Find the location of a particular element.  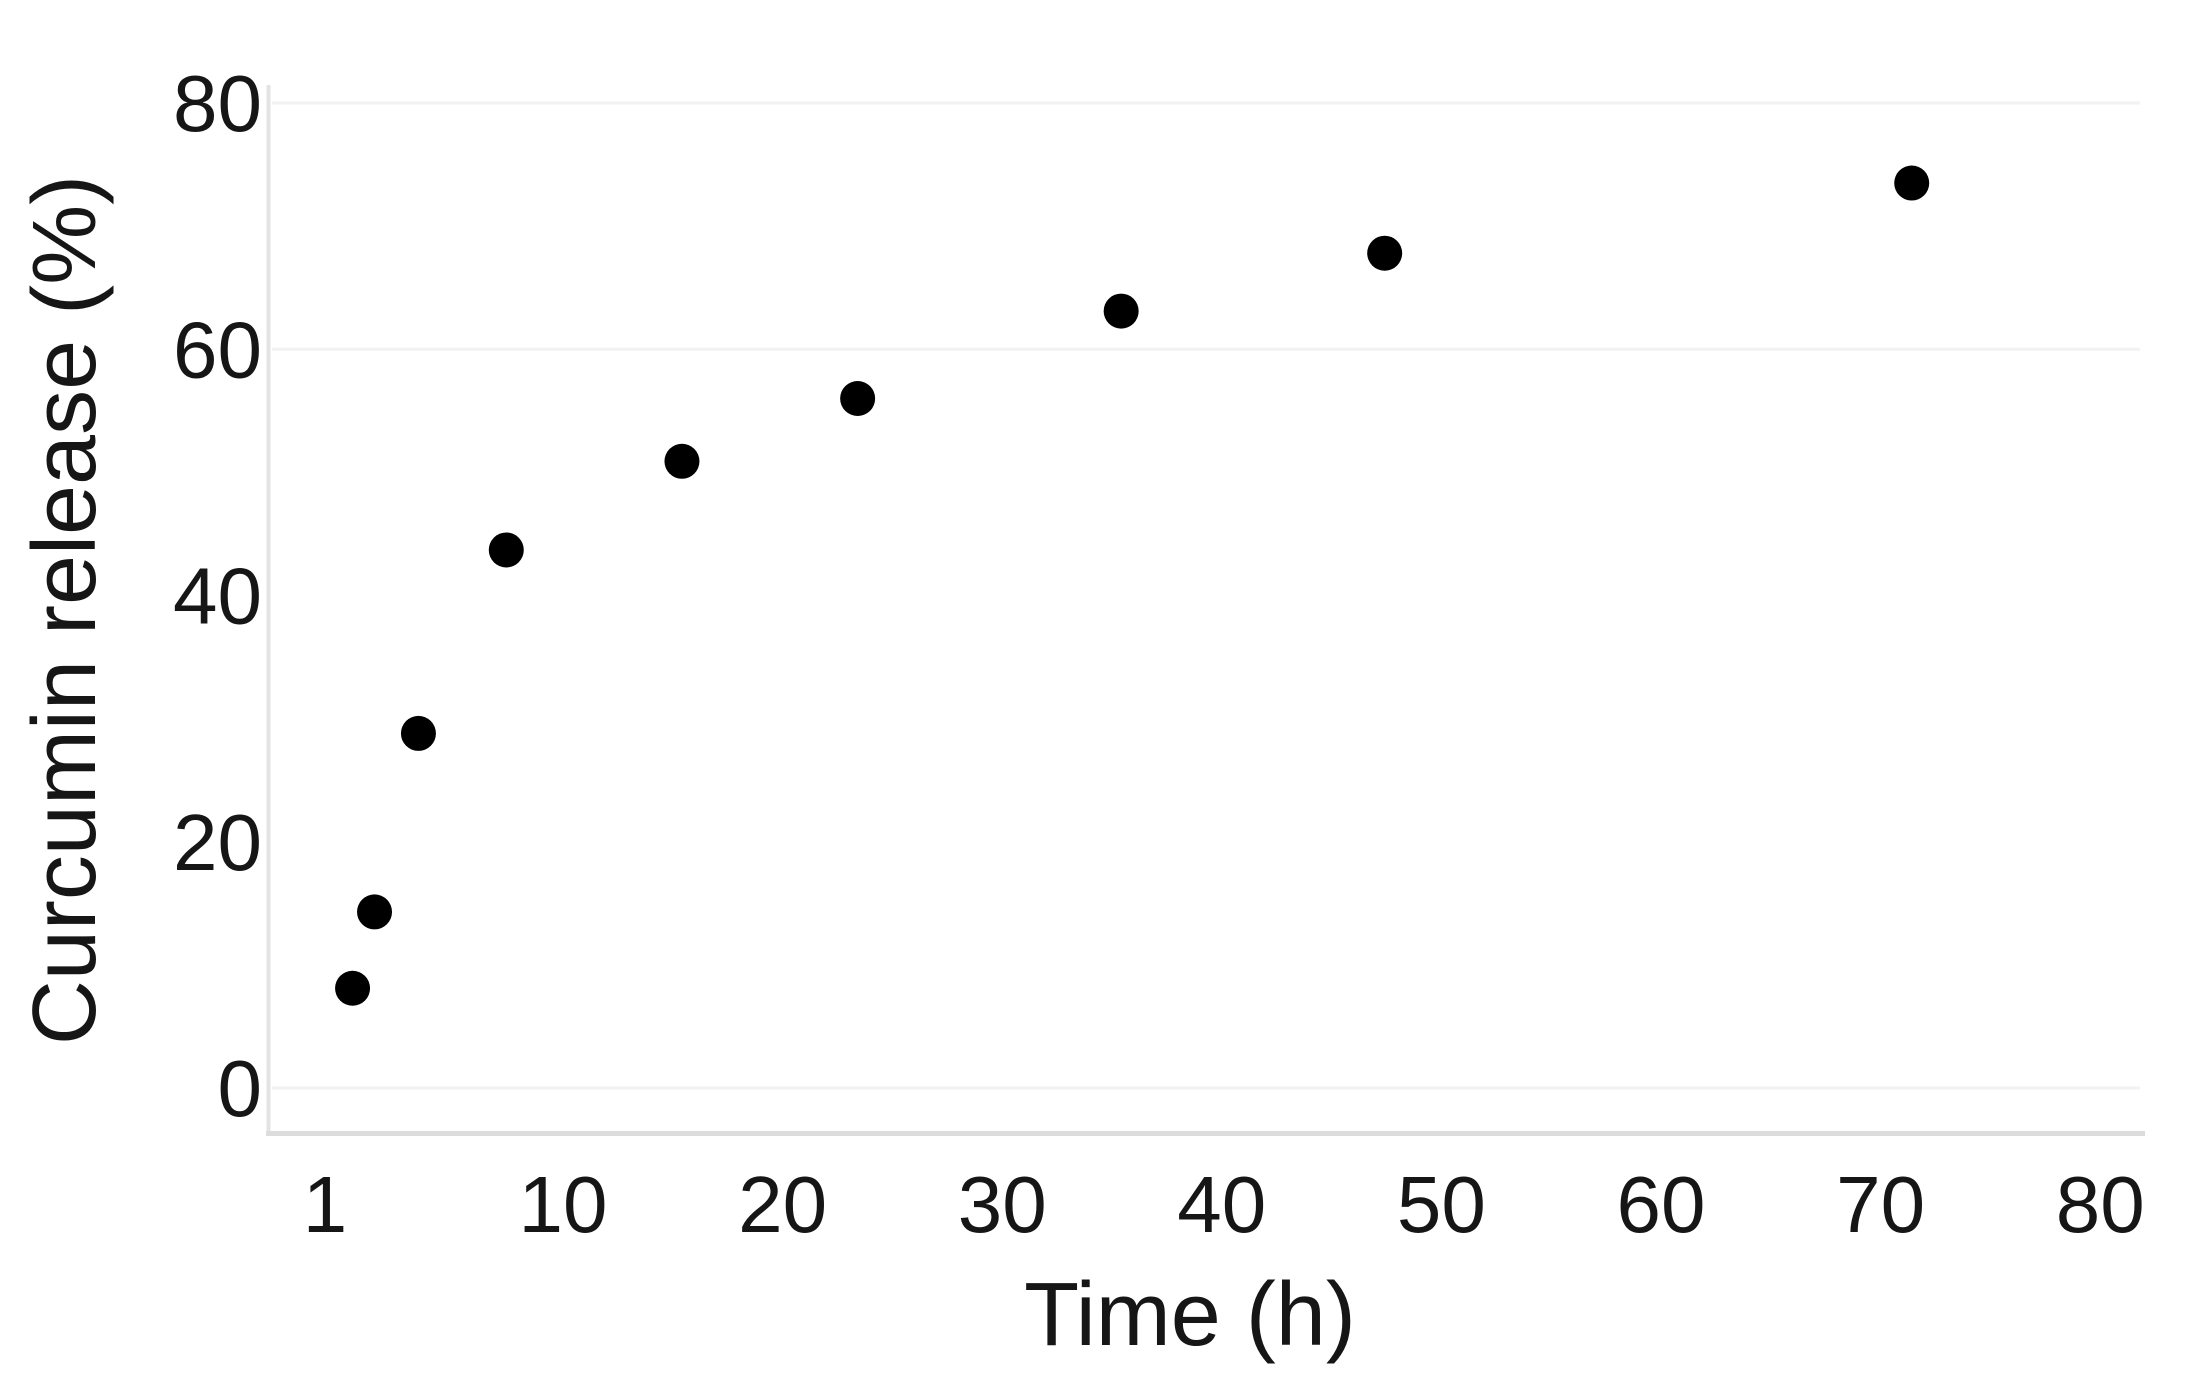

x-tick-label: 60 is located at coordinates (1661, 1204).